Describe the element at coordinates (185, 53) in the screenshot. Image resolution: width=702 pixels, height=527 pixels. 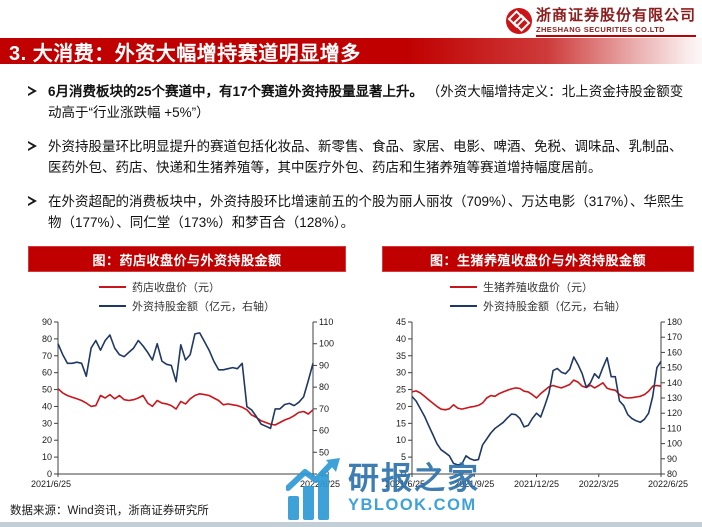
I see `page-title: 3. 大消费：外资大幅增持赛道明显增多` at that location.